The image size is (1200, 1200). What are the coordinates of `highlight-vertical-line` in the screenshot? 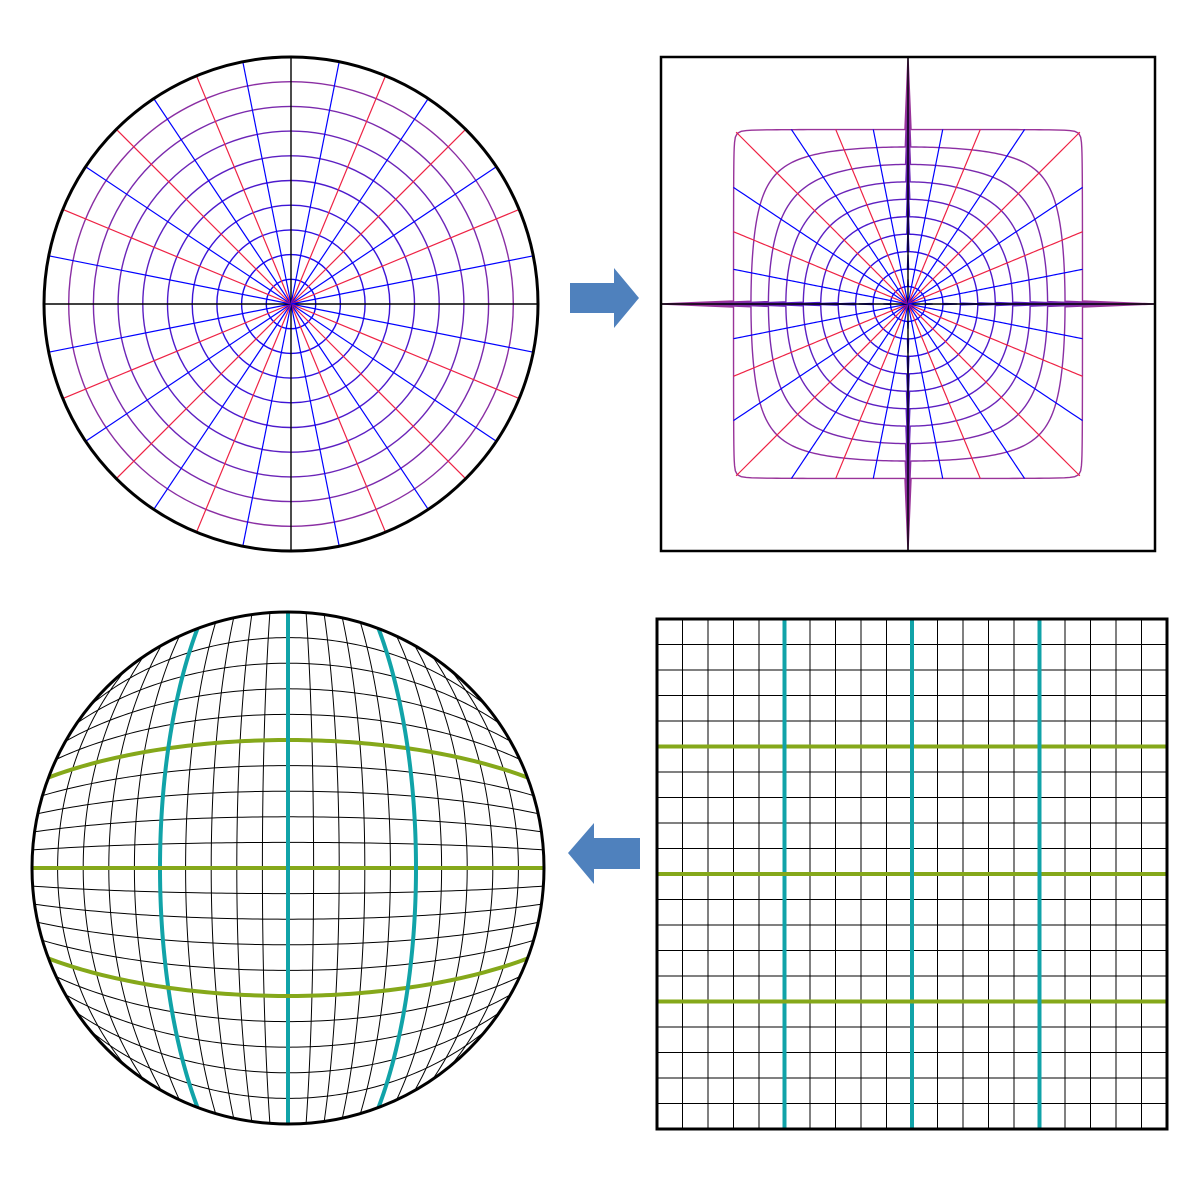 It's located at (397, 868).